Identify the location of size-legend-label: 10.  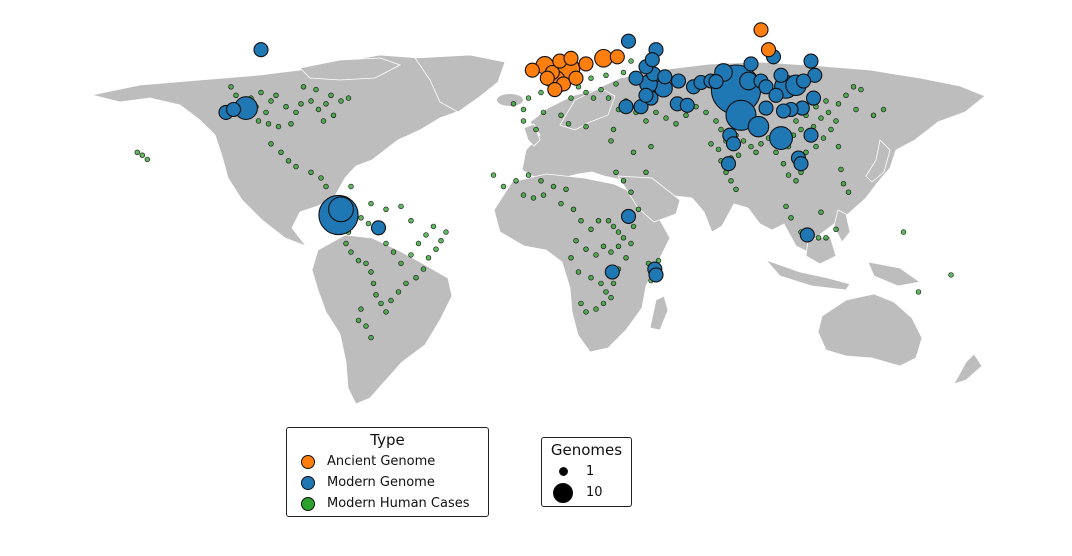
(594, 492).